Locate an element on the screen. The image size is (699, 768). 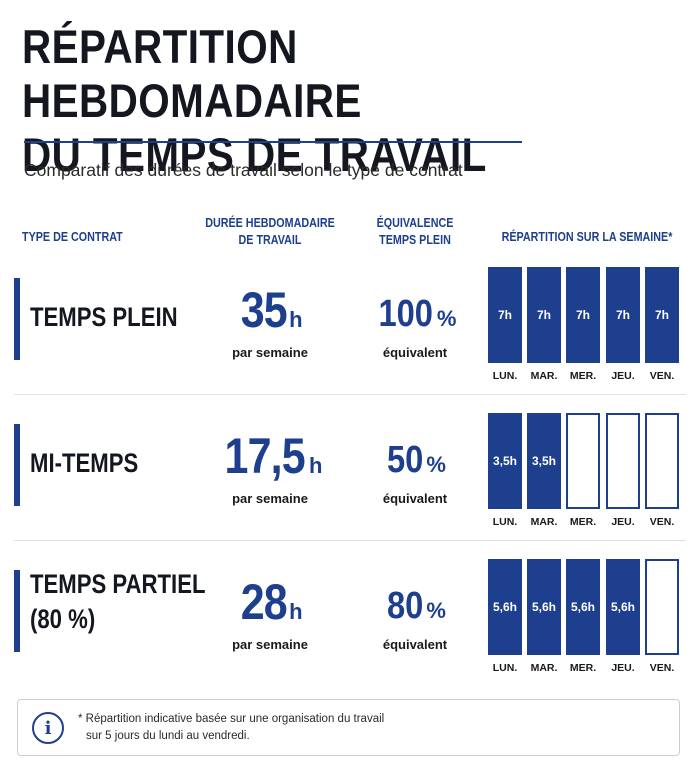
full-time-percent: 50% is located at coordinates (415, 460).